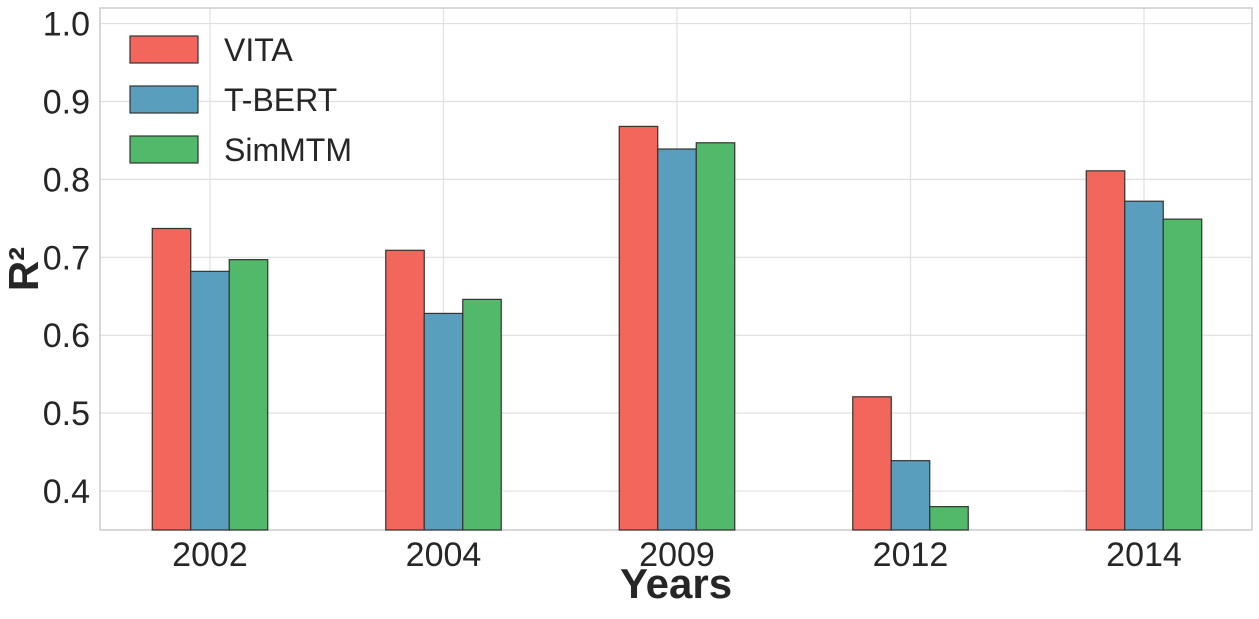  I want to click on legend: VITA T-BERT SimMTM, so click(240, 100).